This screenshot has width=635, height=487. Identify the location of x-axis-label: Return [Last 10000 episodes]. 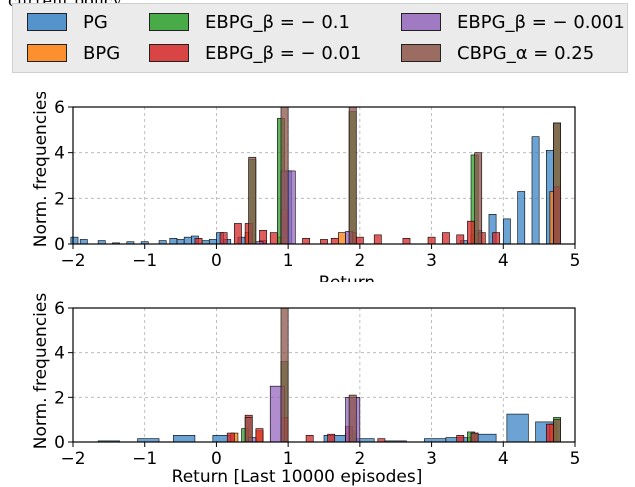
(297, 477).